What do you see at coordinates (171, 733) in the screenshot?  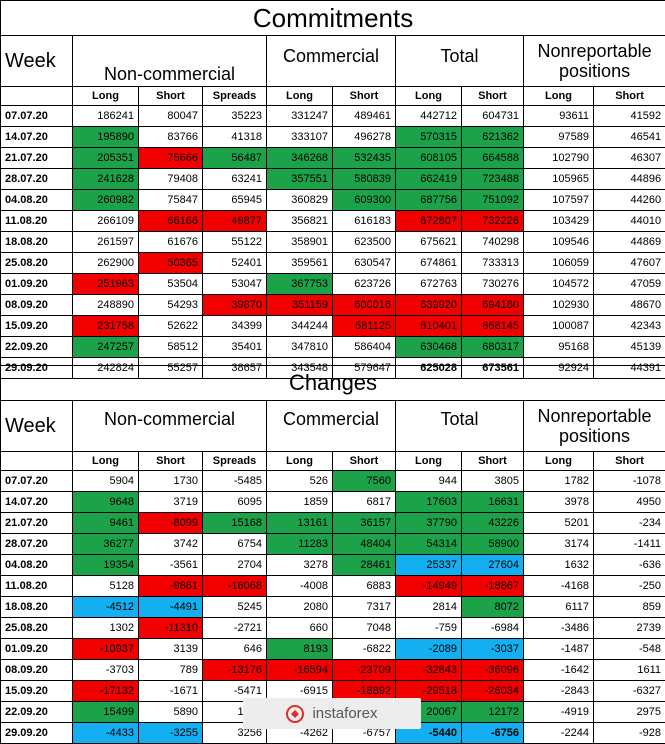 I see `value-cell: -3255` at bounding box center [171, 733].